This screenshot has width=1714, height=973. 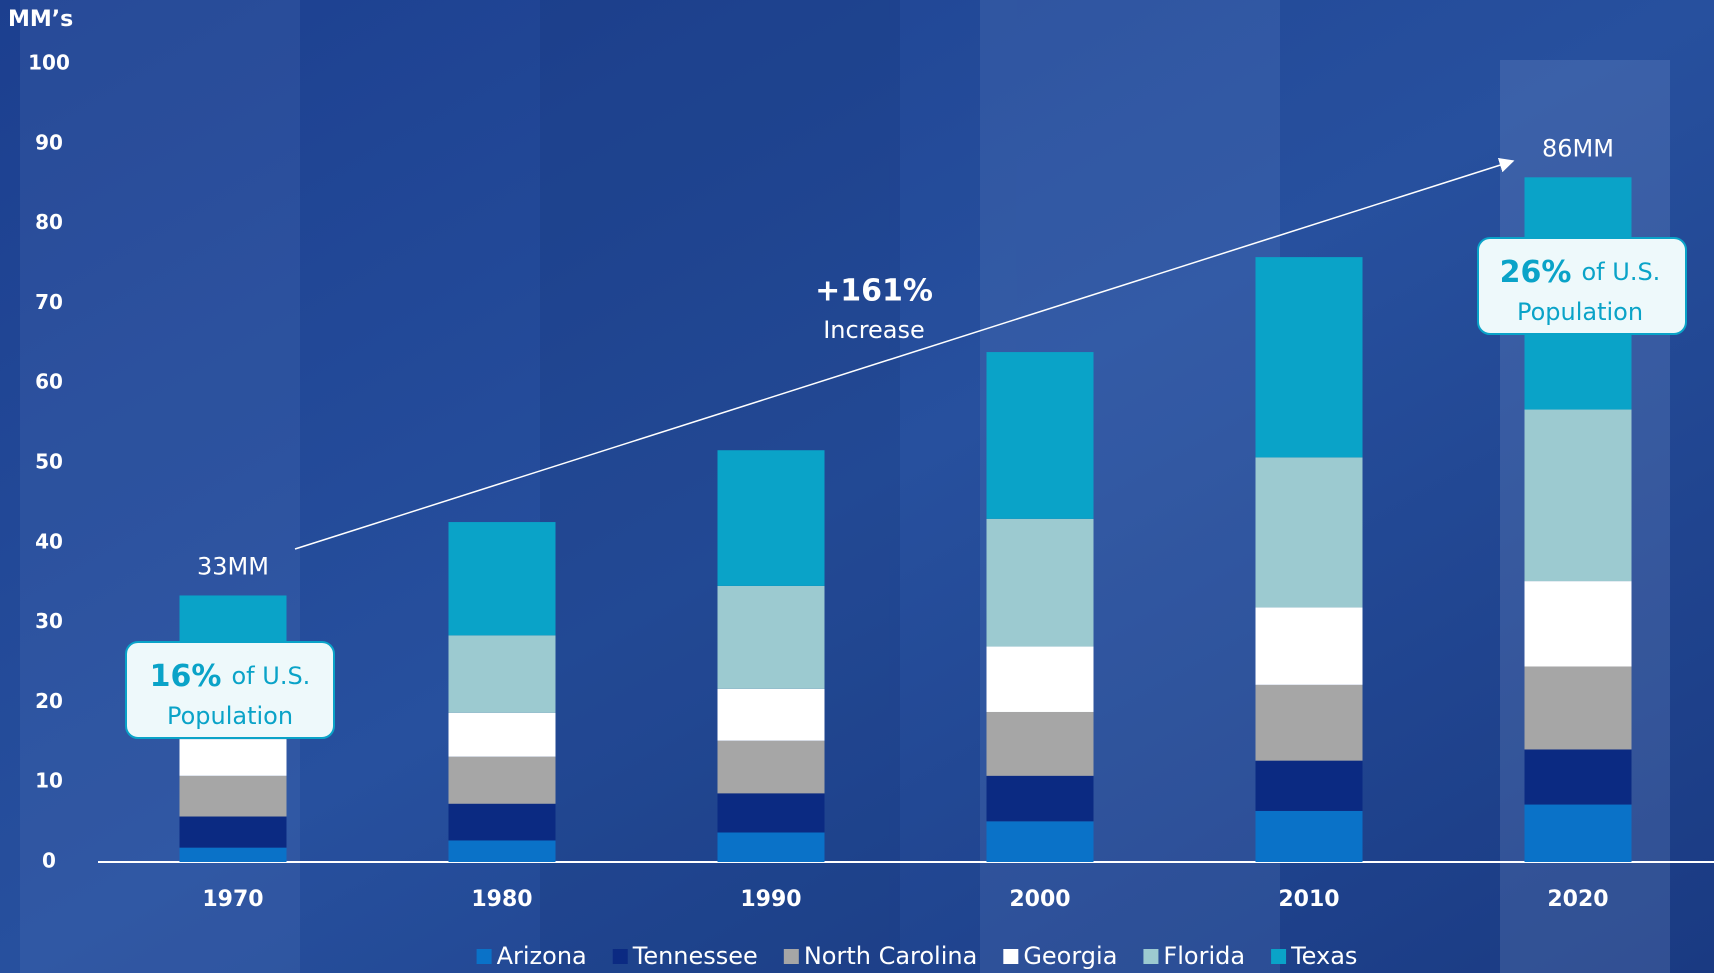 What do you see at coordinates (49, 621) in the screenshot?
I see `y-tick-label: 30` at bounding box center [49, 621].